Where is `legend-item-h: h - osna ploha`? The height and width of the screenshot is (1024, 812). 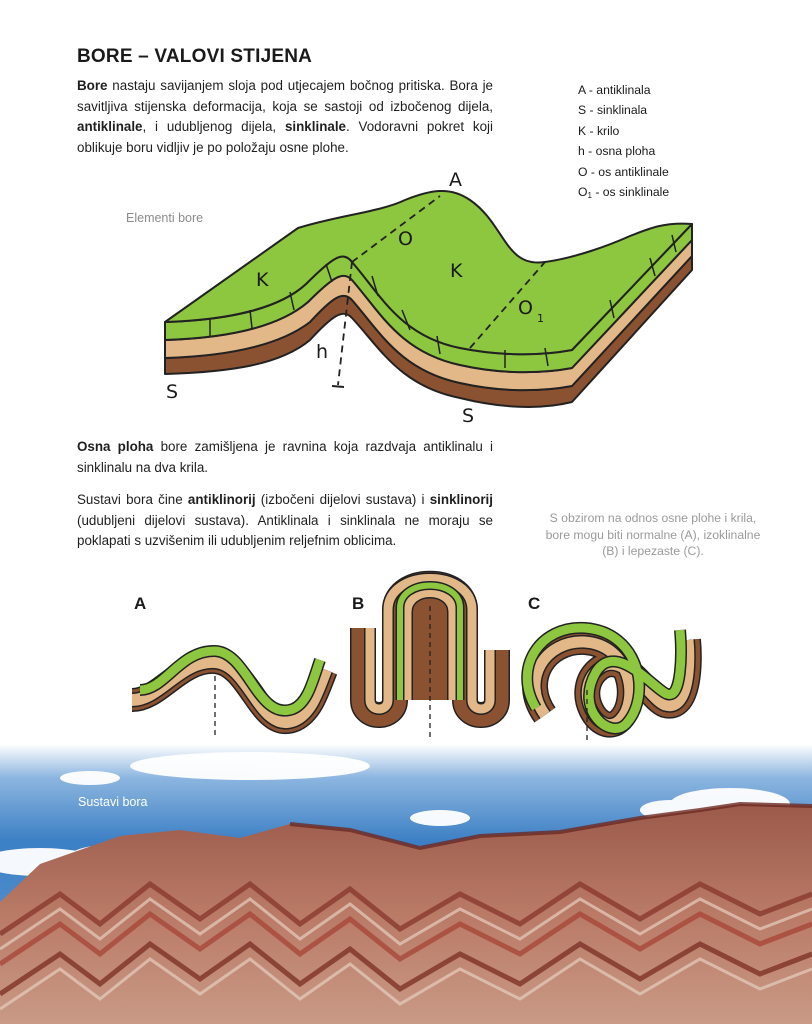
legend-item-h: h - osna ploha is located at coordinates (617, 151).